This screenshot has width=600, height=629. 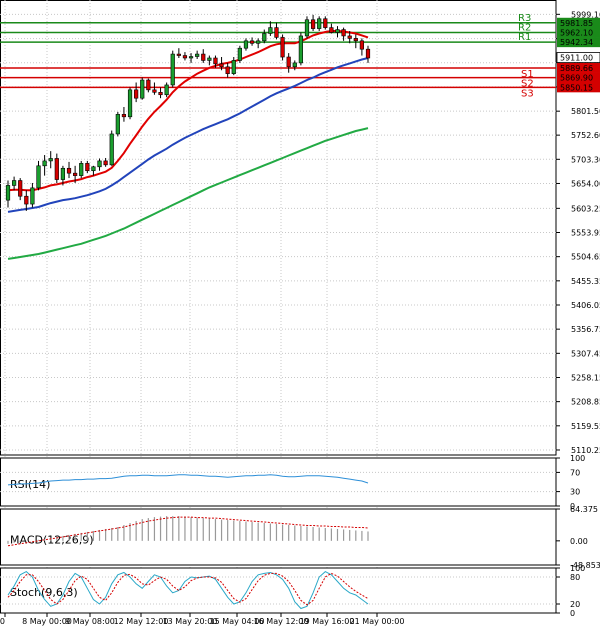 I want to click on rsi-tick-label: 100, so click(x=577, y=458).